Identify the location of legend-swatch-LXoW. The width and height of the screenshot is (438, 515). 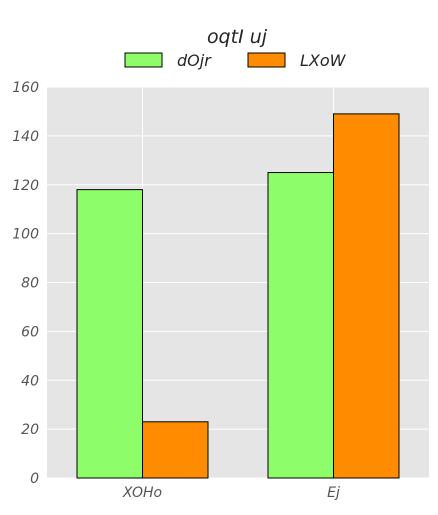
(266, 60).